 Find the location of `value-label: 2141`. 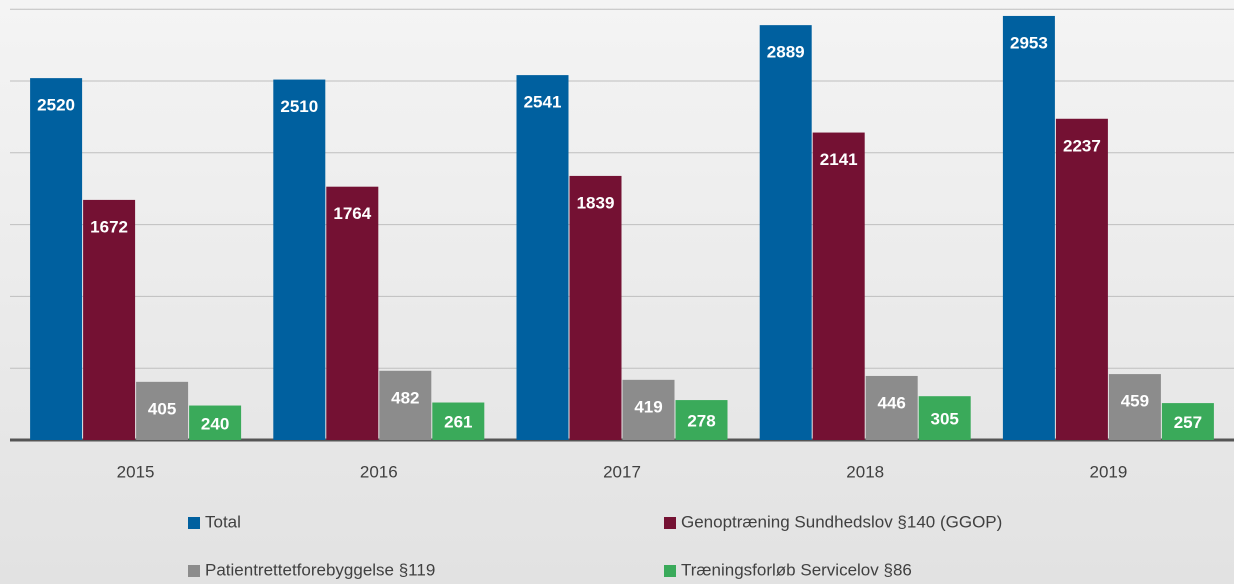

value-label: 2141 is located at coordinates (839, 159).